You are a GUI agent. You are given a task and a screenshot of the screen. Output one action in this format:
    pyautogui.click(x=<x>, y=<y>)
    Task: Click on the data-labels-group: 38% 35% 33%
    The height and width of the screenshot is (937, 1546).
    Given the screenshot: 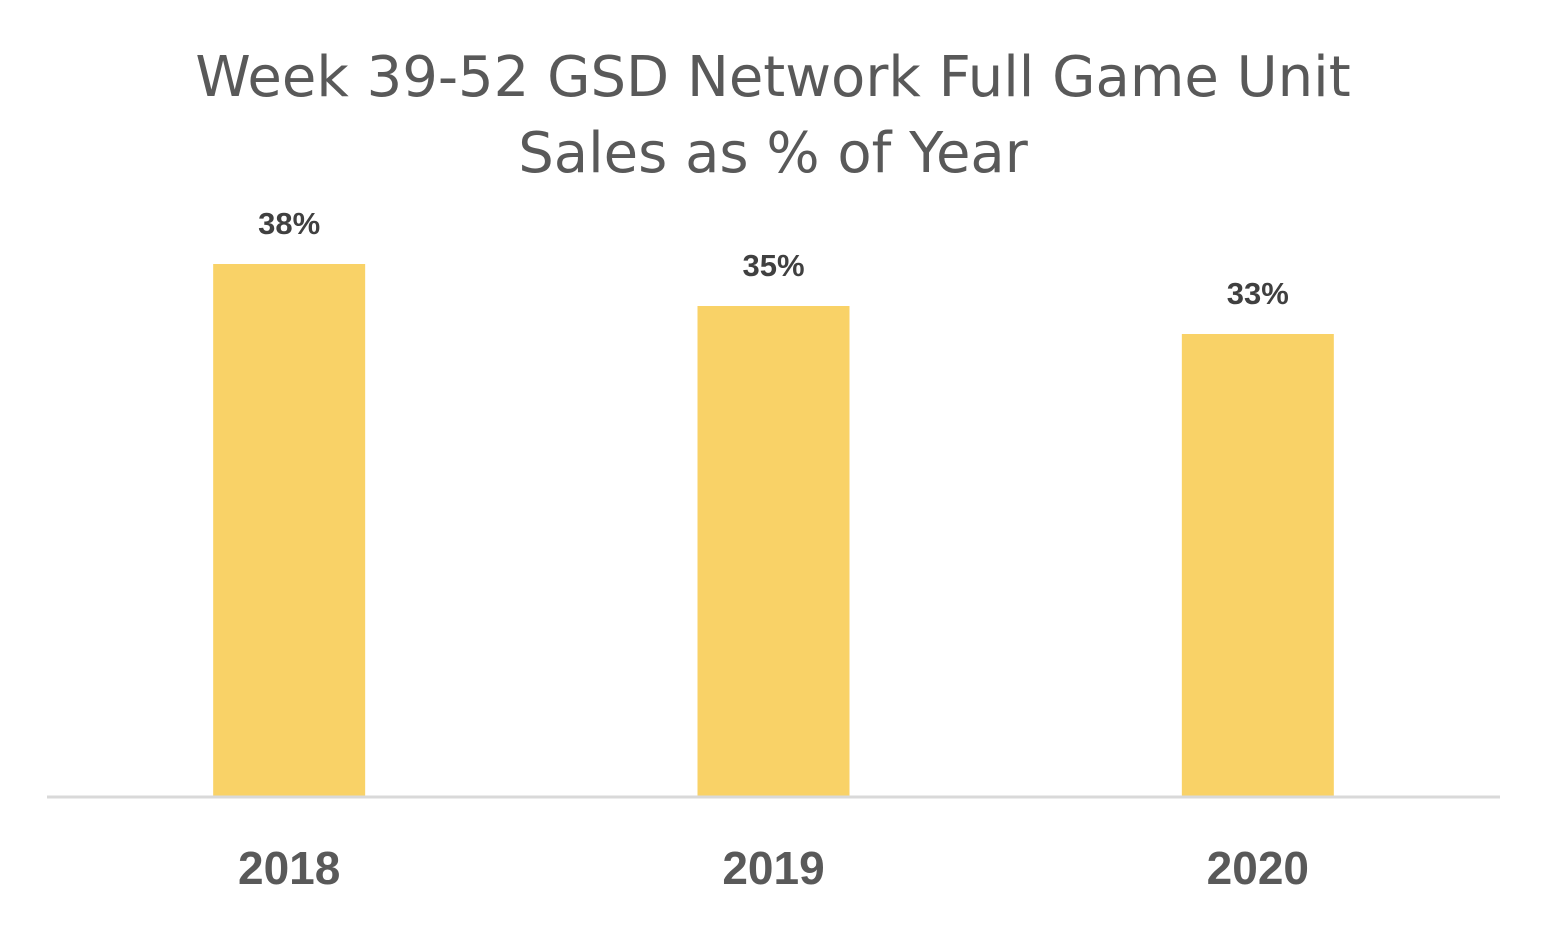 What is the action you would take?
    pyautogui.click(x=773, y=258)
    